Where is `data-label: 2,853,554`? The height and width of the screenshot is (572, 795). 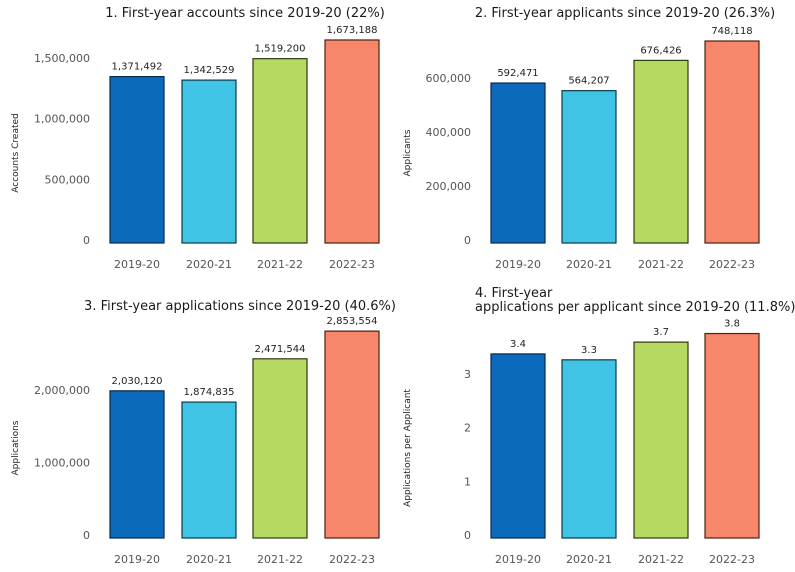
data-label: 2,853,554 is located at coordinates (352, 321).